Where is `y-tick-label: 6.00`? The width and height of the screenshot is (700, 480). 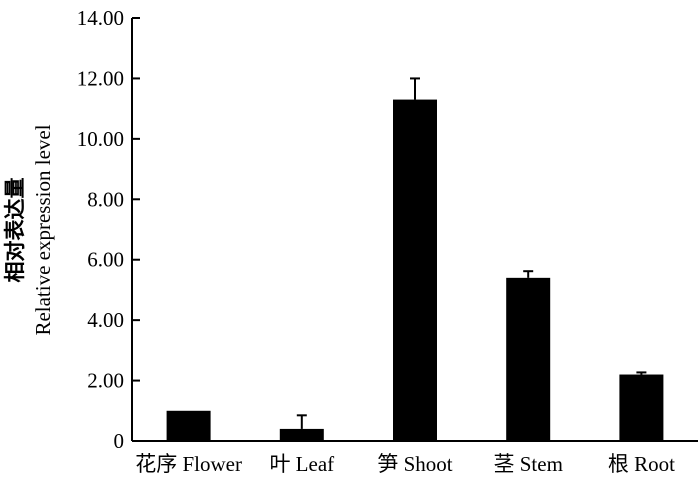
y-tick-label: 6.00 is located at coordinates (105, 260).